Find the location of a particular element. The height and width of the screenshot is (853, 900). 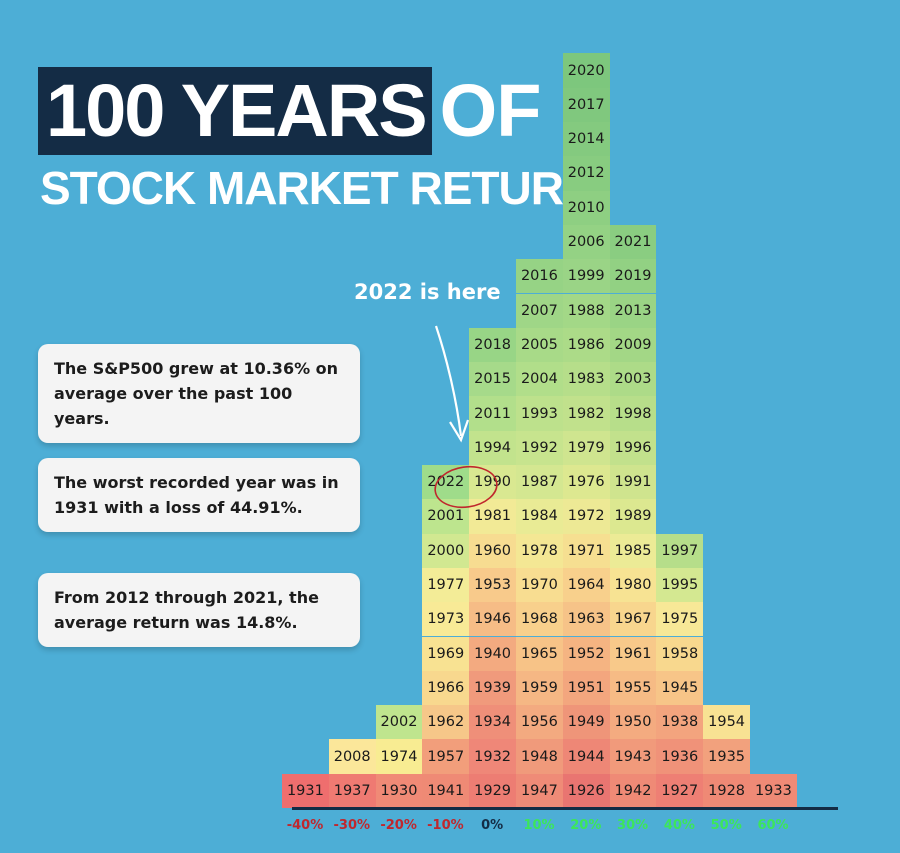

year-cell-1983: 1983 is located at coordinates (586, 379).